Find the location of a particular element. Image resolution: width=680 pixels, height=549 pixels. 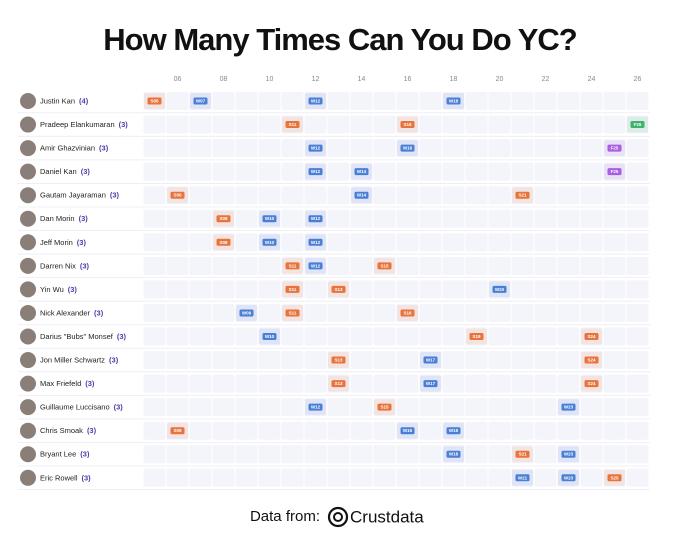

batch-label: F25 is located at coordinates (615, 148).